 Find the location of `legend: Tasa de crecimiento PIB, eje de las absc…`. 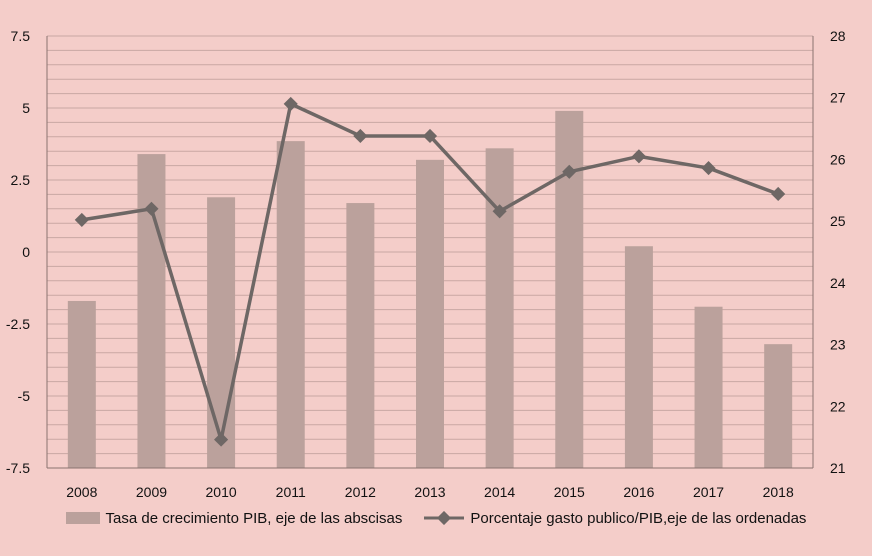

legend: Tasa de crecimiento PIB, eje de las absc… is located at coordinates (436, 518).